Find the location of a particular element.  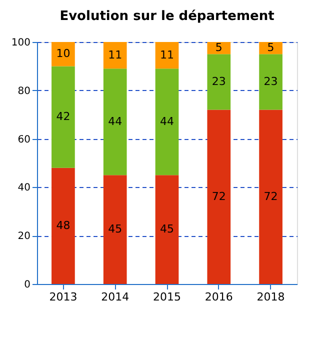

data-label: 42 is located at coordinates (63, 117).